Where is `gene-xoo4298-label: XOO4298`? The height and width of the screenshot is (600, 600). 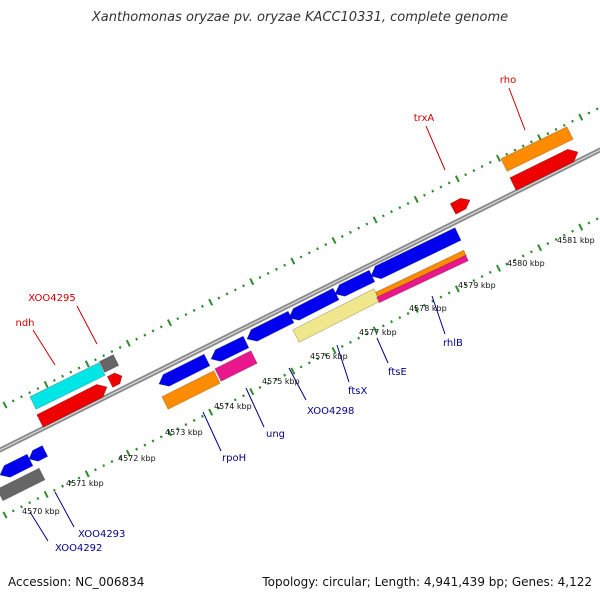
gene-xoo4298-label: XOO4298 is located at coordinates (330, 411).